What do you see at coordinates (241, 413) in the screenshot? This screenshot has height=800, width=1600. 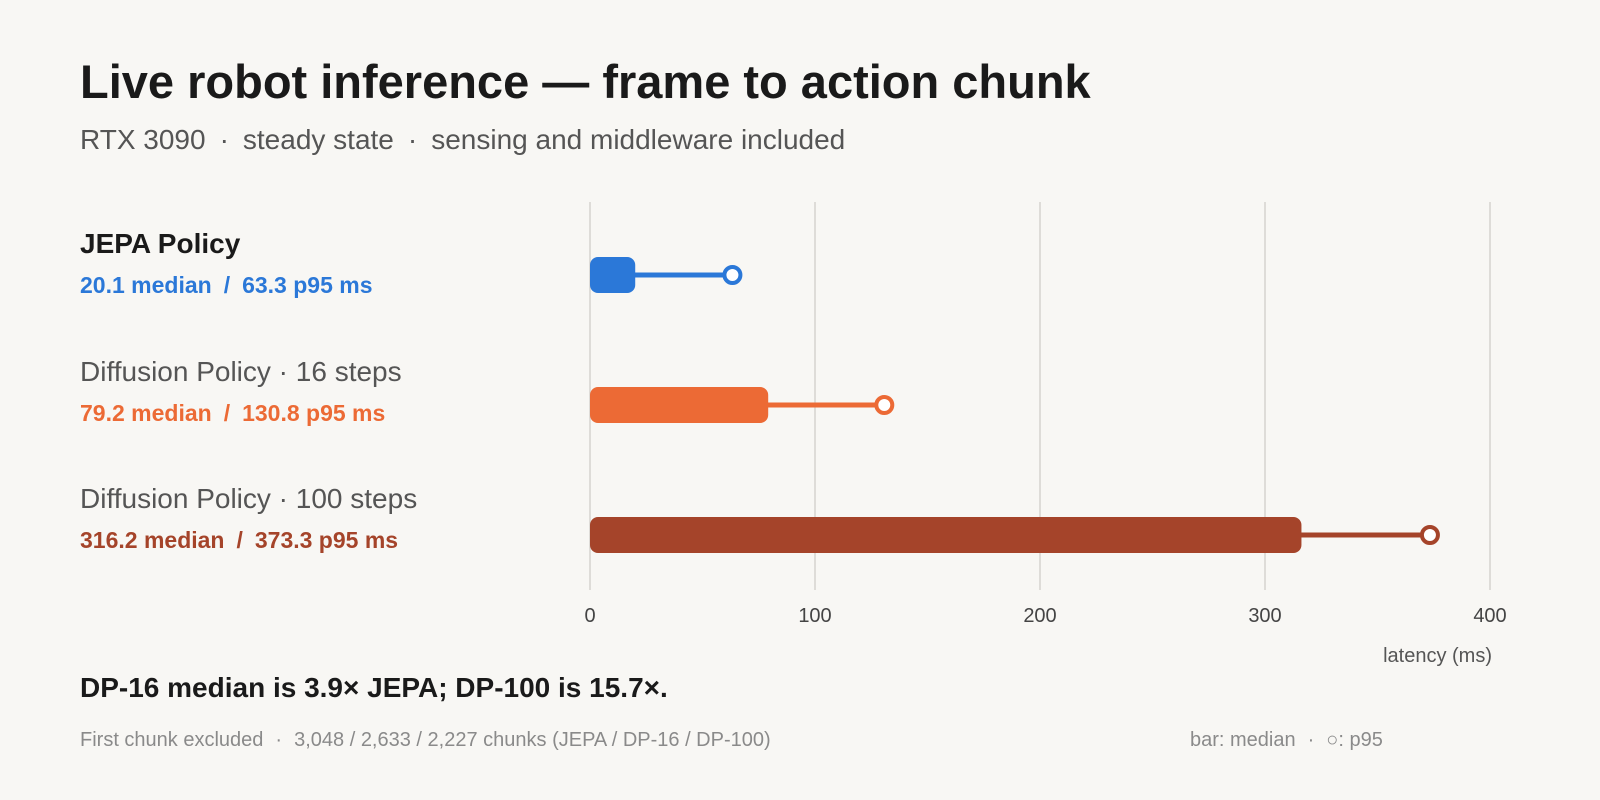 I see `stats-label: 79.2 median / 130.8 p95 ms` at bounding box center [241, 413].